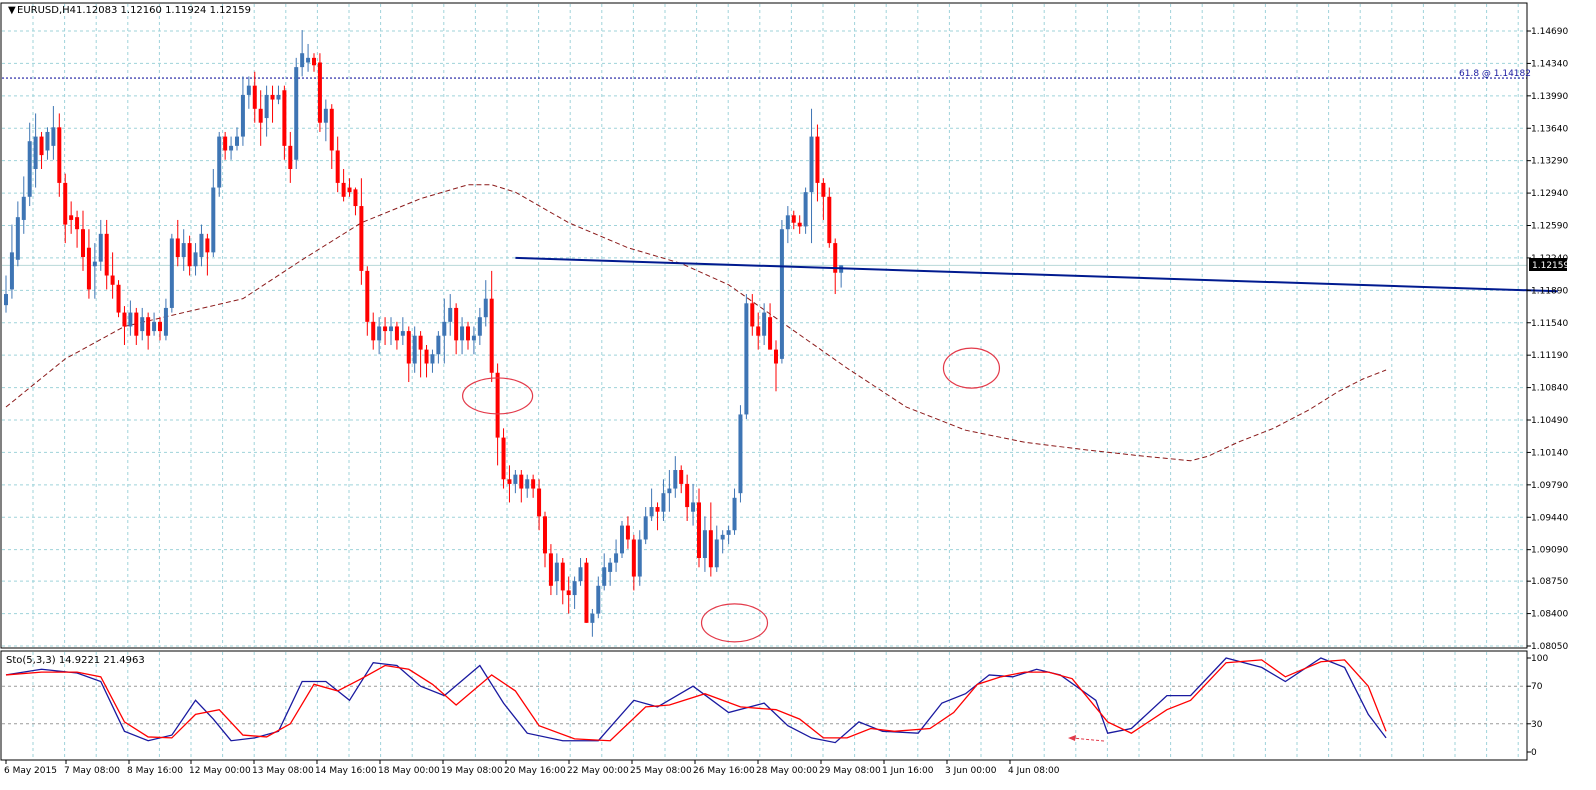 This screenshot has height=790, width=1596. What do you see at coordinates (1549, 486) in the screenshot?
I see `y-tick-label: 1.09790` at bounding box center [1549, 486].